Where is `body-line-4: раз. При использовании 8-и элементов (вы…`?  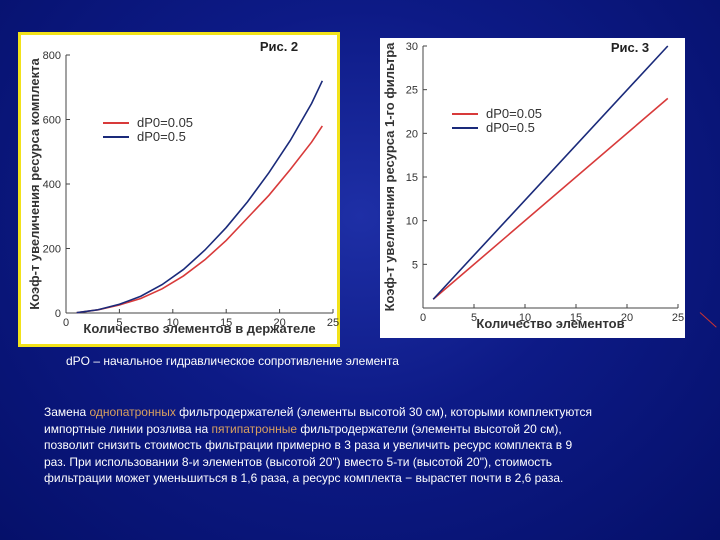
body-line-4: раз. При использовании 8-и элементов (вы… is located at coordinates (298, 461).